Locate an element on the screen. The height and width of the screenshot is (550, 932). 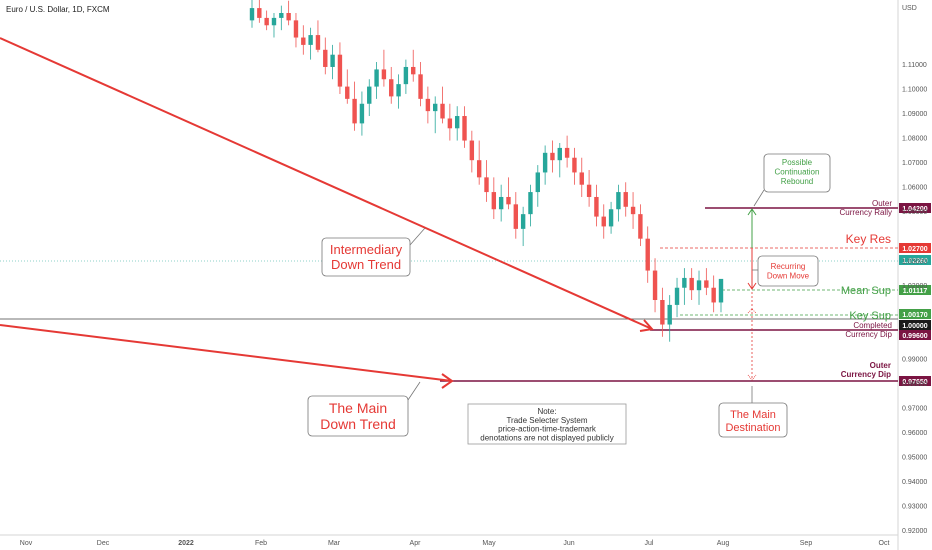
possible-continuation-box is located at coordinates (797, 173).